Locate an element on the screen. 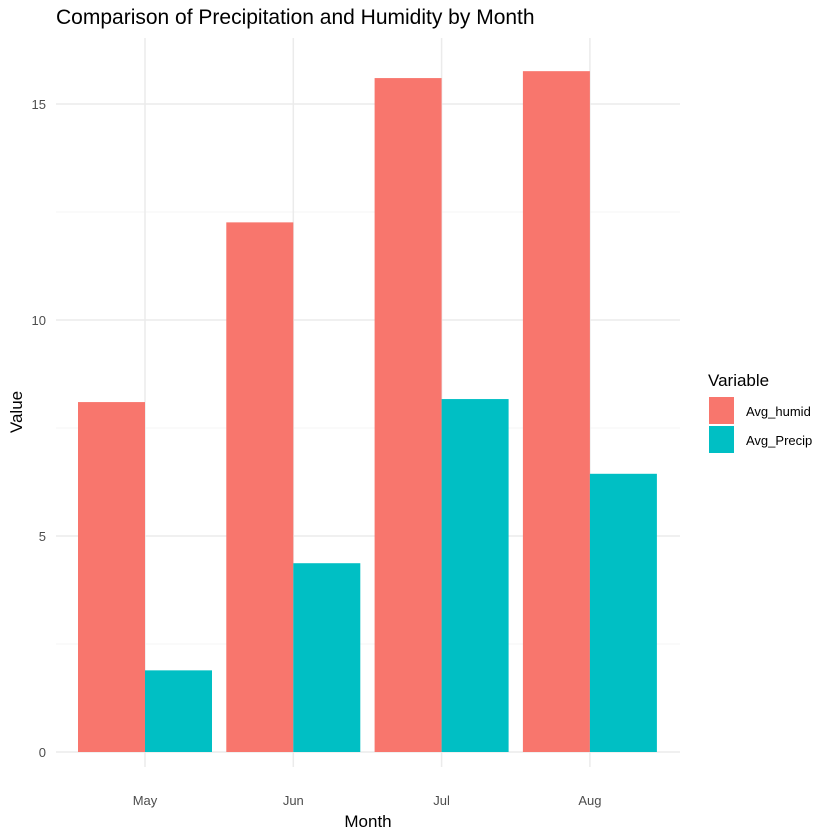 The image size is (840, 840). bar-avg-precip-may is located at coordinates (178, 711).